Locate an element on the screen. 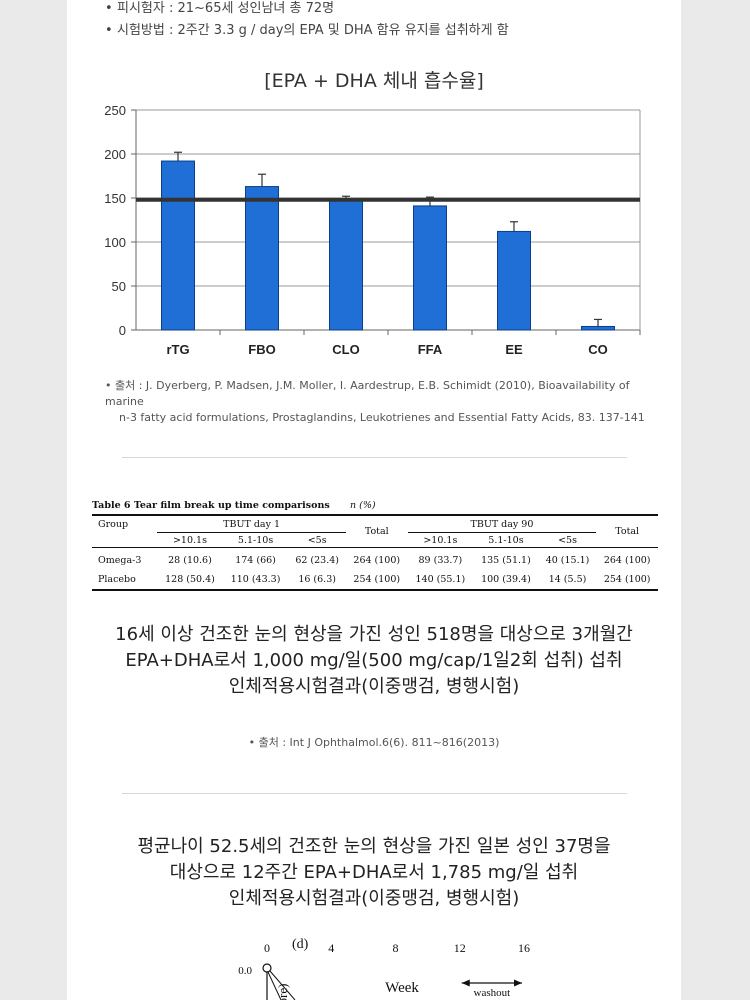  arrow-head-left is located at coordinates (465, 983).